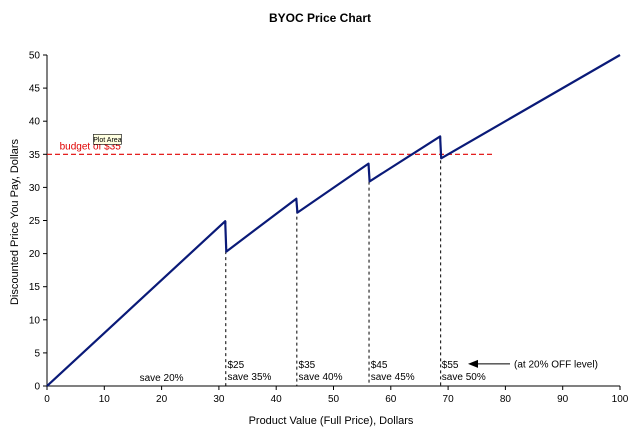 Image resolution: width=640 pixels, height=438 pixels. Describe the element at coordinates (307, 365) in the screenshot. I see `annotation-line1: $35` at that location.